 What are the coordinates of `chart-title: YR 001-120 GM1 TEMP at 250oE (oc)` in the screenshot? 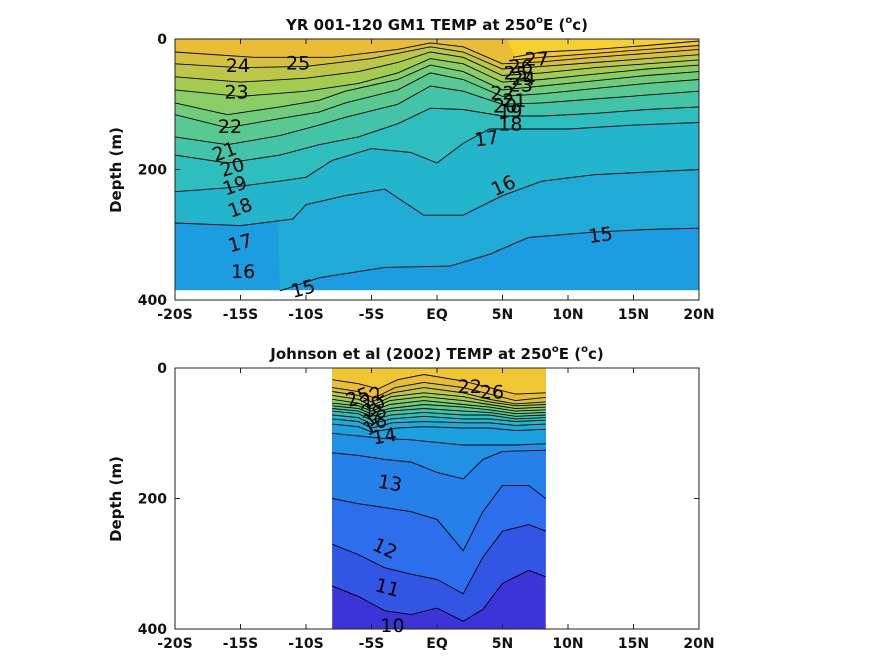 It's located at (436, 24).